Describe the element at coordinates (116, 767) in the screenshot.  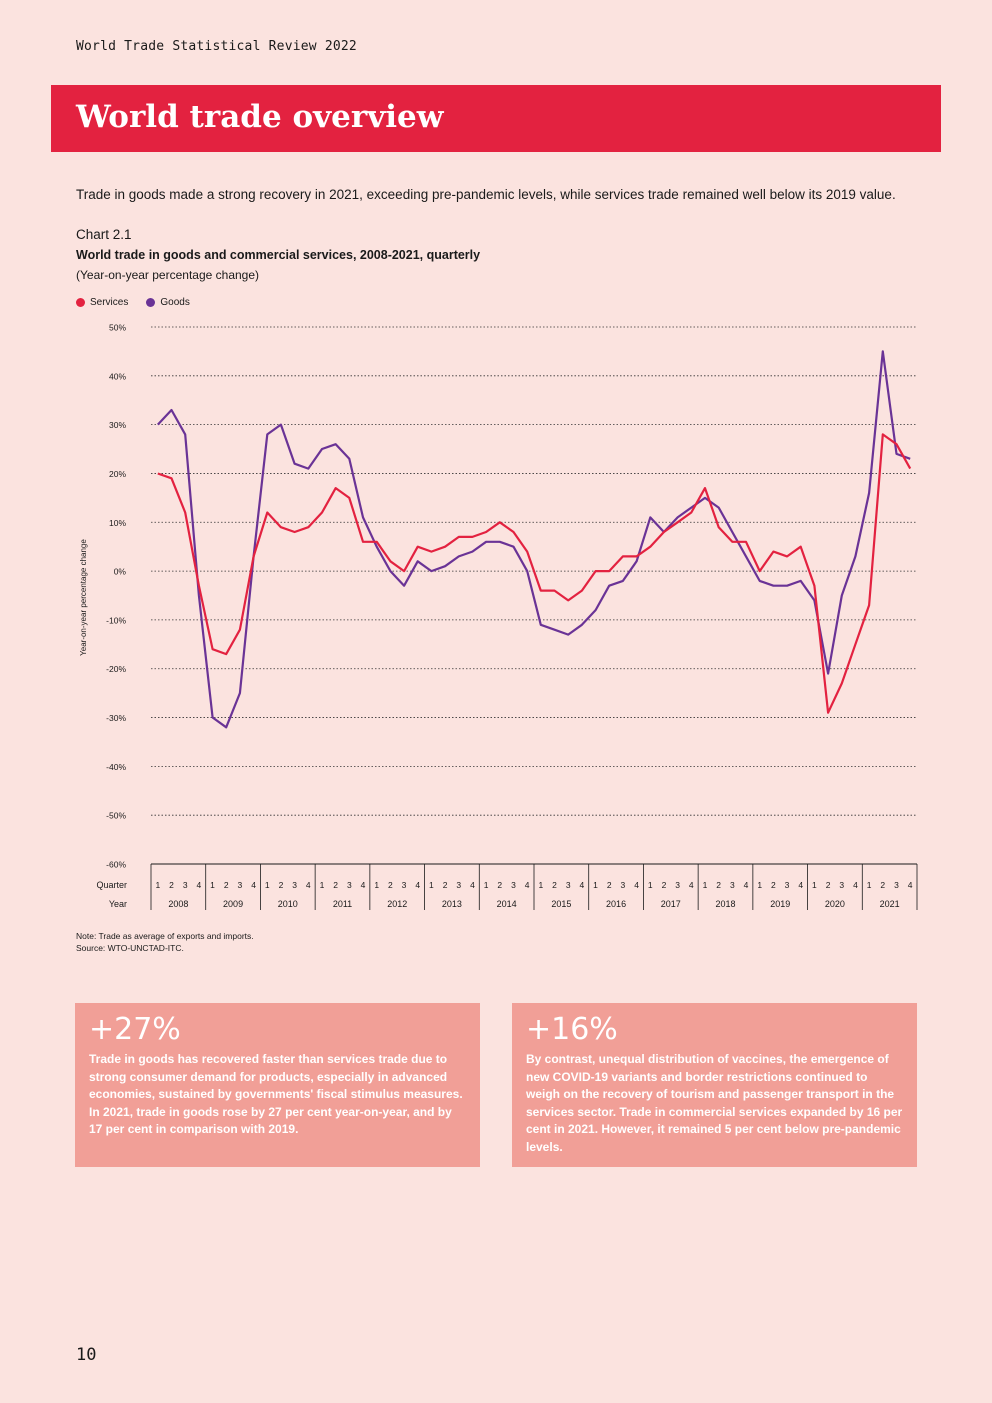
I see `y-tick-label: -40%` at that location.